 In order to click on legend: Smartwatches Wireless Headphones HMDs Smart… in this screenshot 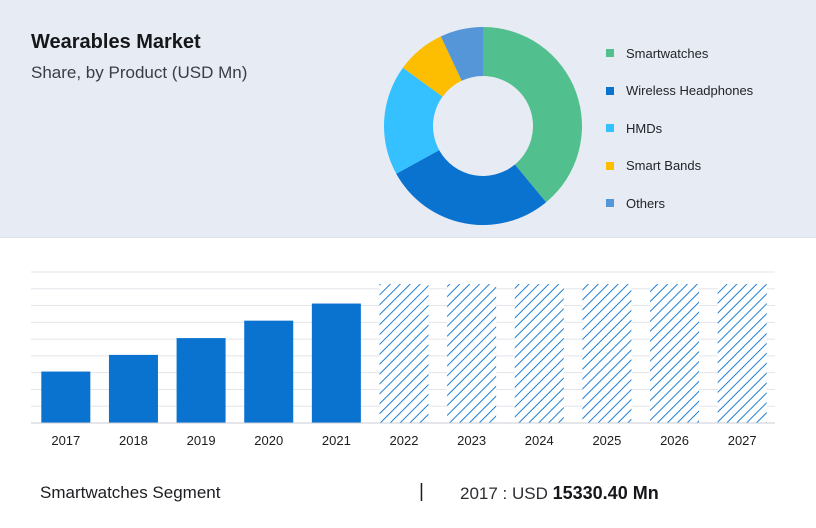, I will do `click(679, 137)`.